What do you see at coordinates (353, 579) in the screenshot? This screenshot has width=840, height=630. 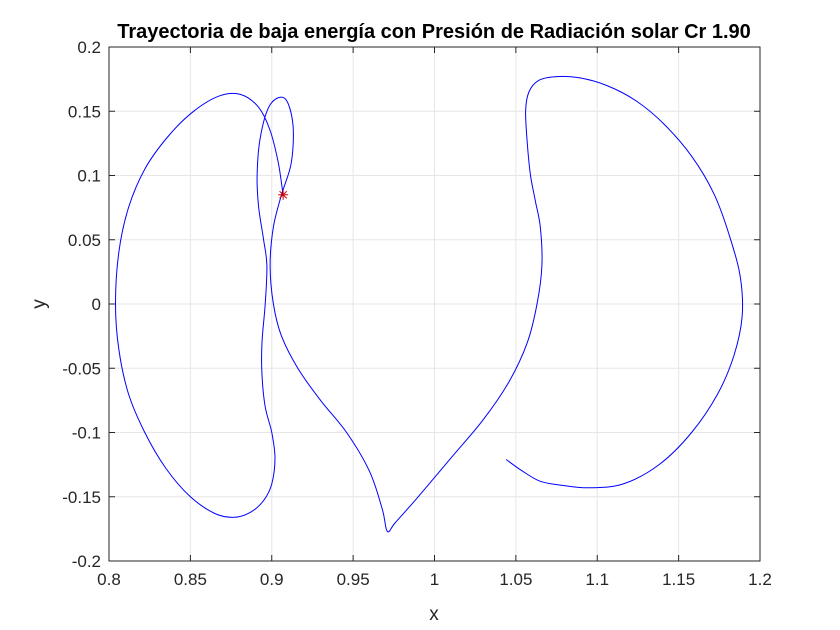 I see `x-tick-label: 0.95` at bounding box center [353, 579].